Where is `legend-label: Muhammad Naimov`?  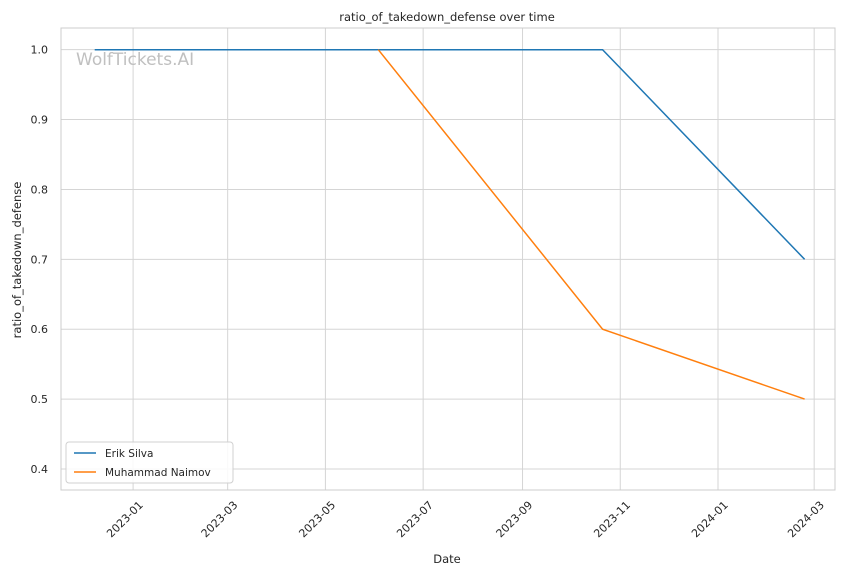 legend-label: Muhammad Naimov is located at coordinates (158, 473).